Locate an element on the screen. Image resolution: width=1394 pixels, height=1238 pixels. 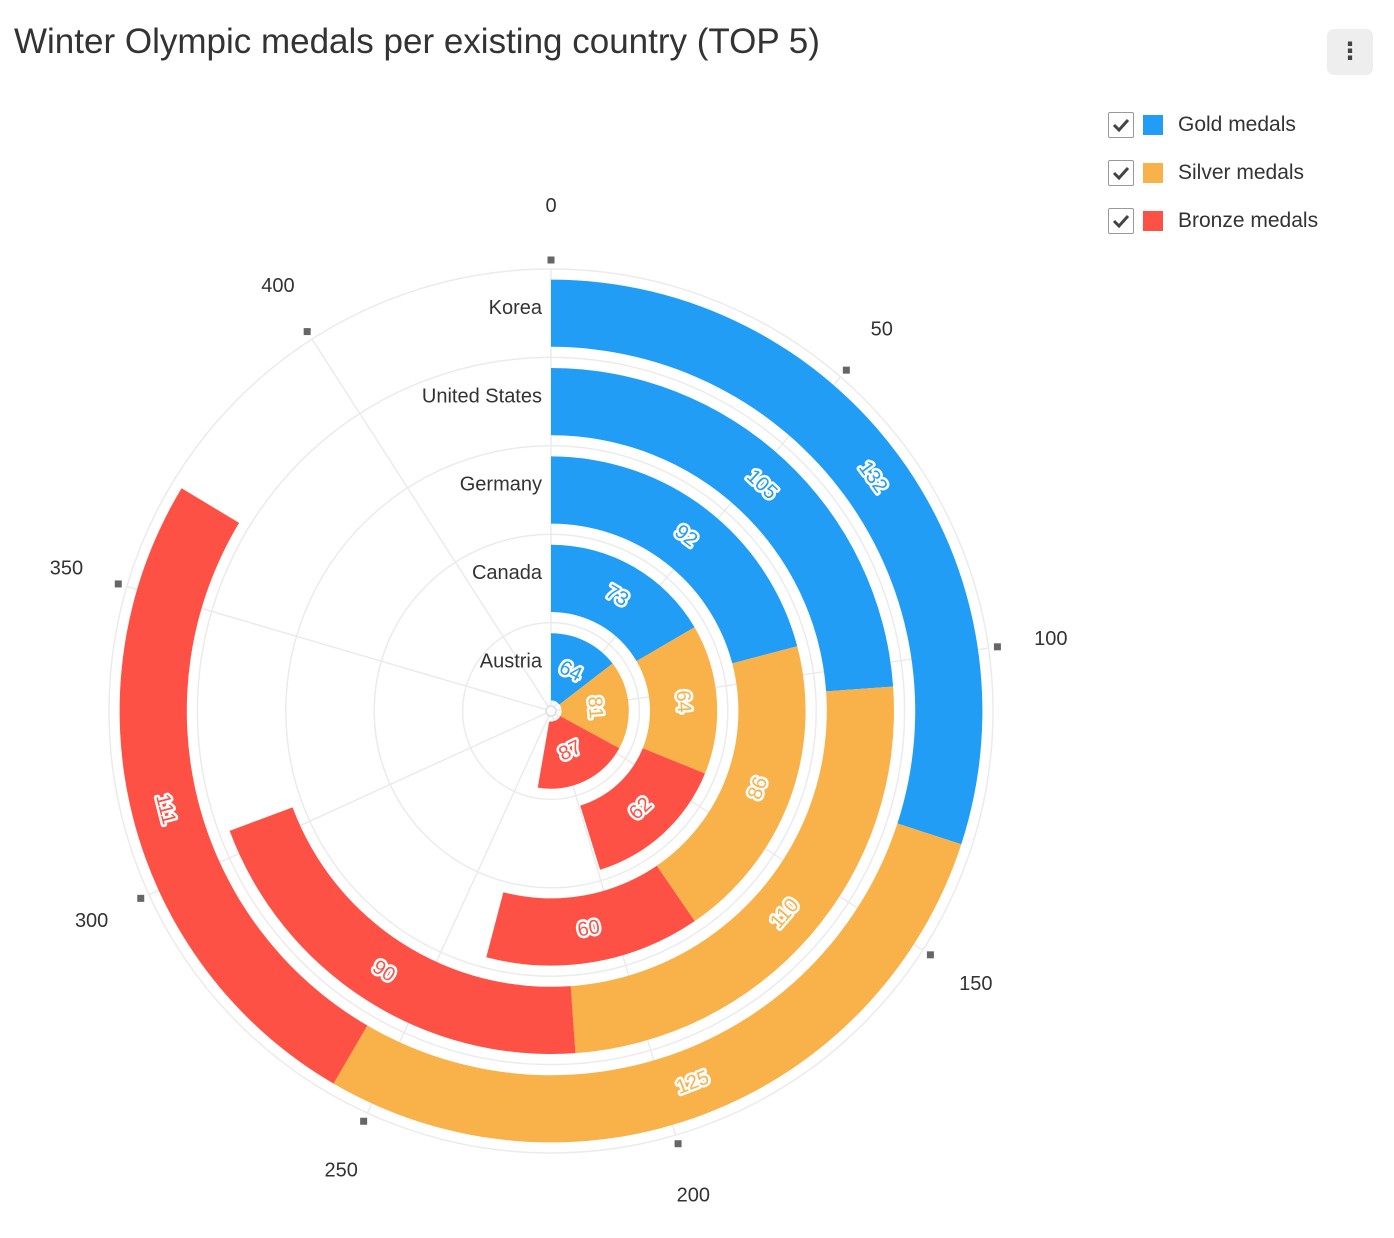
tick-label: 150 is located at coordinates (975, 984).